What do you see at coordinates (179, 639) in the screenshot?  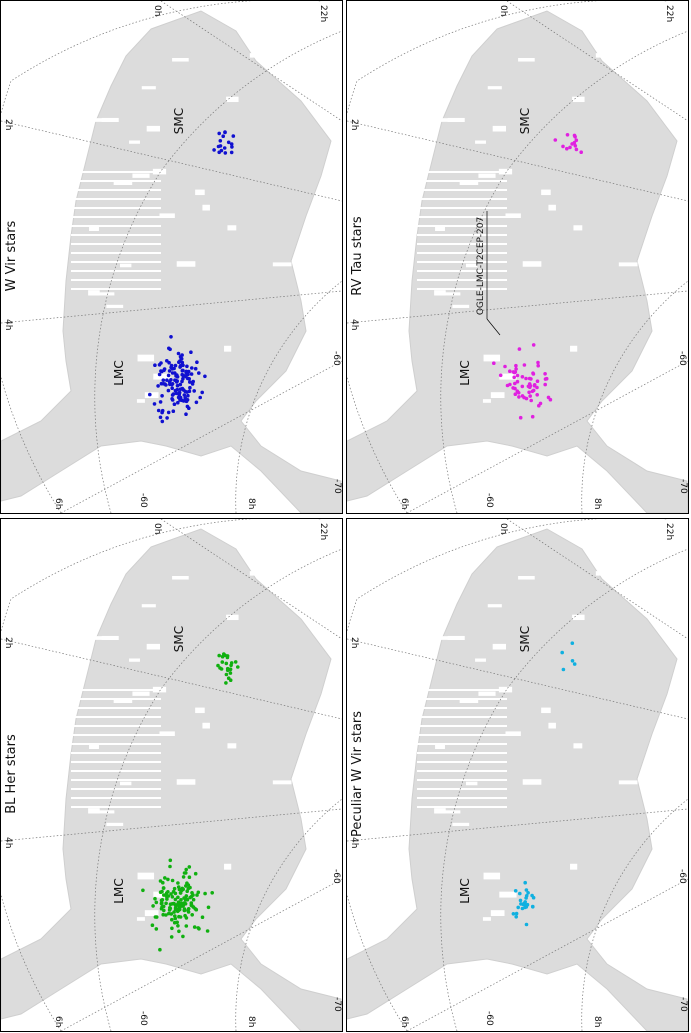 I see `smc-label: SMC` at bounding box center [179, 639].